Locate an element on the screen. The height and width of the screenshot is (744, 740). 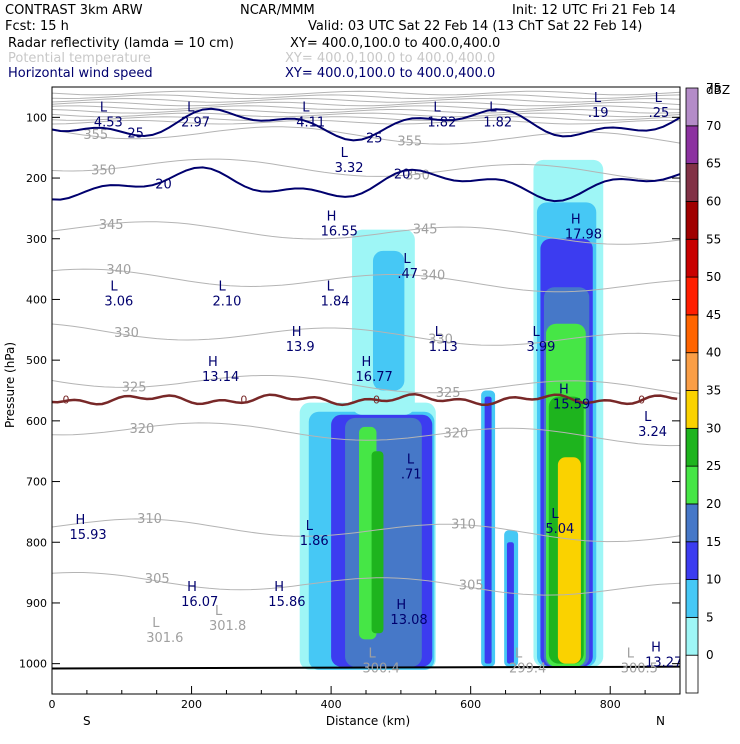
freezing-level-label-1: 0 is located at coordinates (65, 400).